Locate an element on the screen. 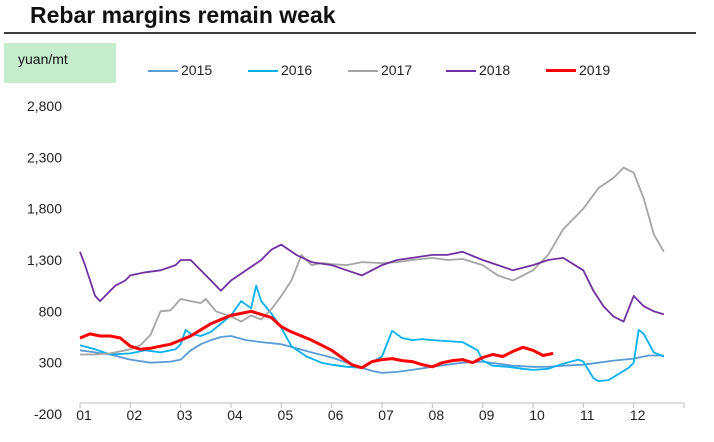 This screenshot has height=442, width=714. legend-label-2018: 2018 is located at coordinates (495, 70).